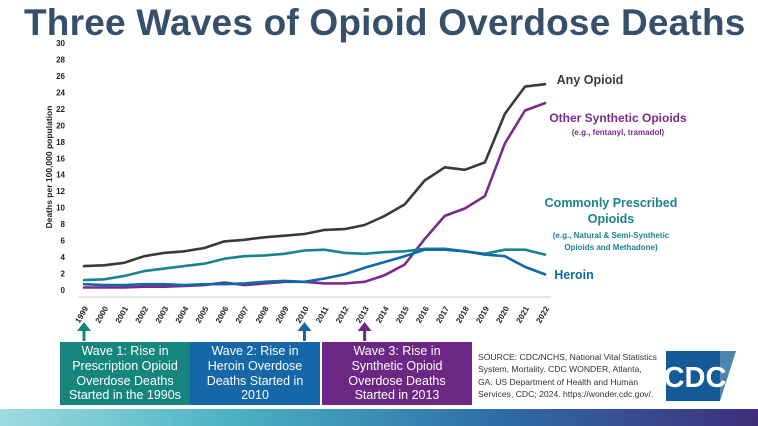  Describe the element at coordinates (63, 257) in the screenshot. I see `y-tick-label: 4` at that location.